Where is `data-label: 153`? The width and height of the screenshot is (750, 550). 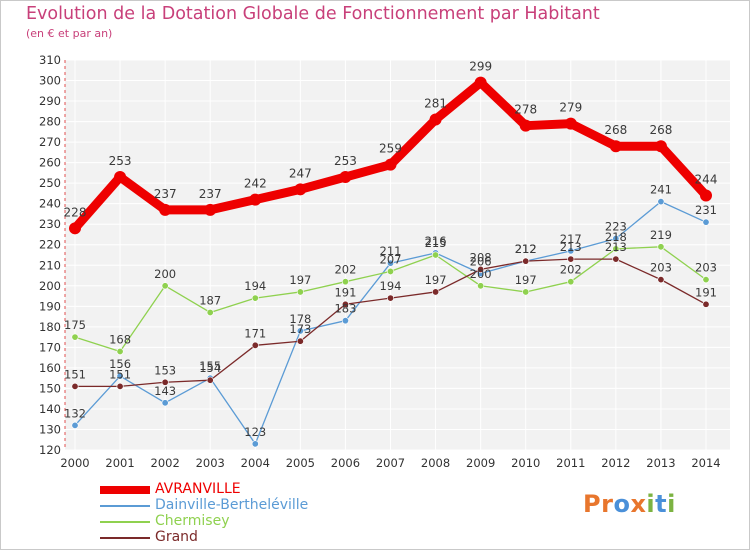
data-label: 153 is located at coordinates (165, 370).